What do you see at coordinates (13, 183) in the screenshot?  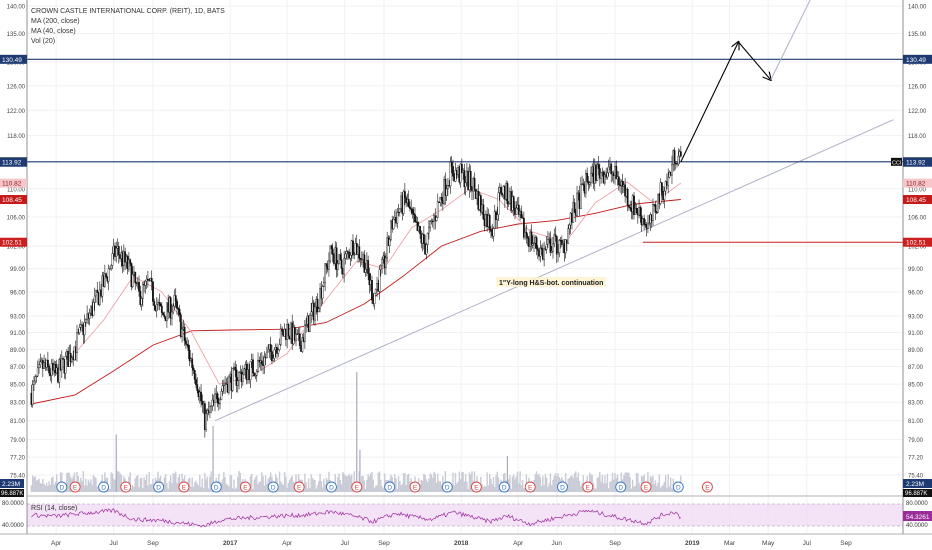 I see `price-label-left-badge` at bounding box center [13, 183].